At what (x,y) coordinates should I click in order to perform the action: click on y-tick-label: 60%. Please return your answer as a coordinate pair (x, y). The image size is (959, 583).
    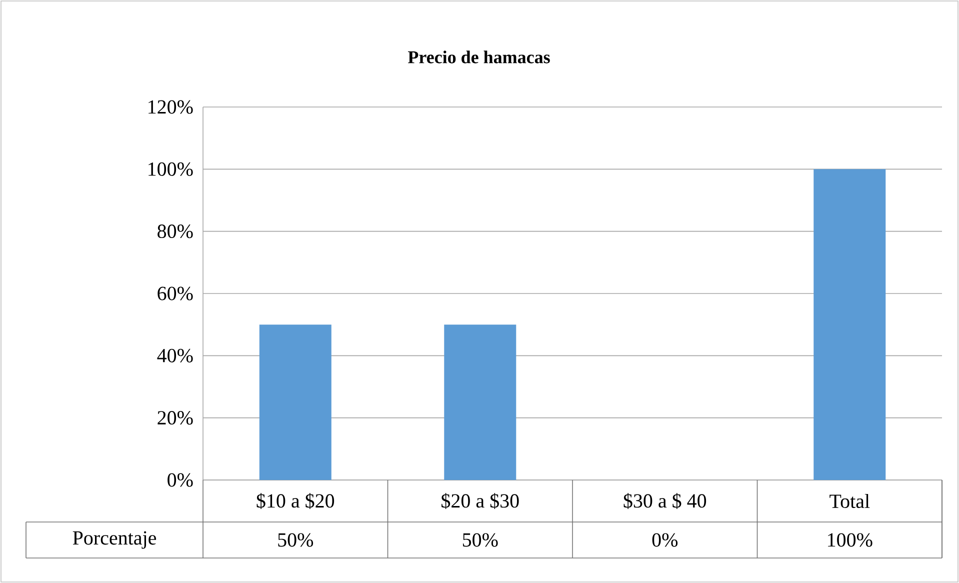
    Looking at the image, I should click on (175, 293).